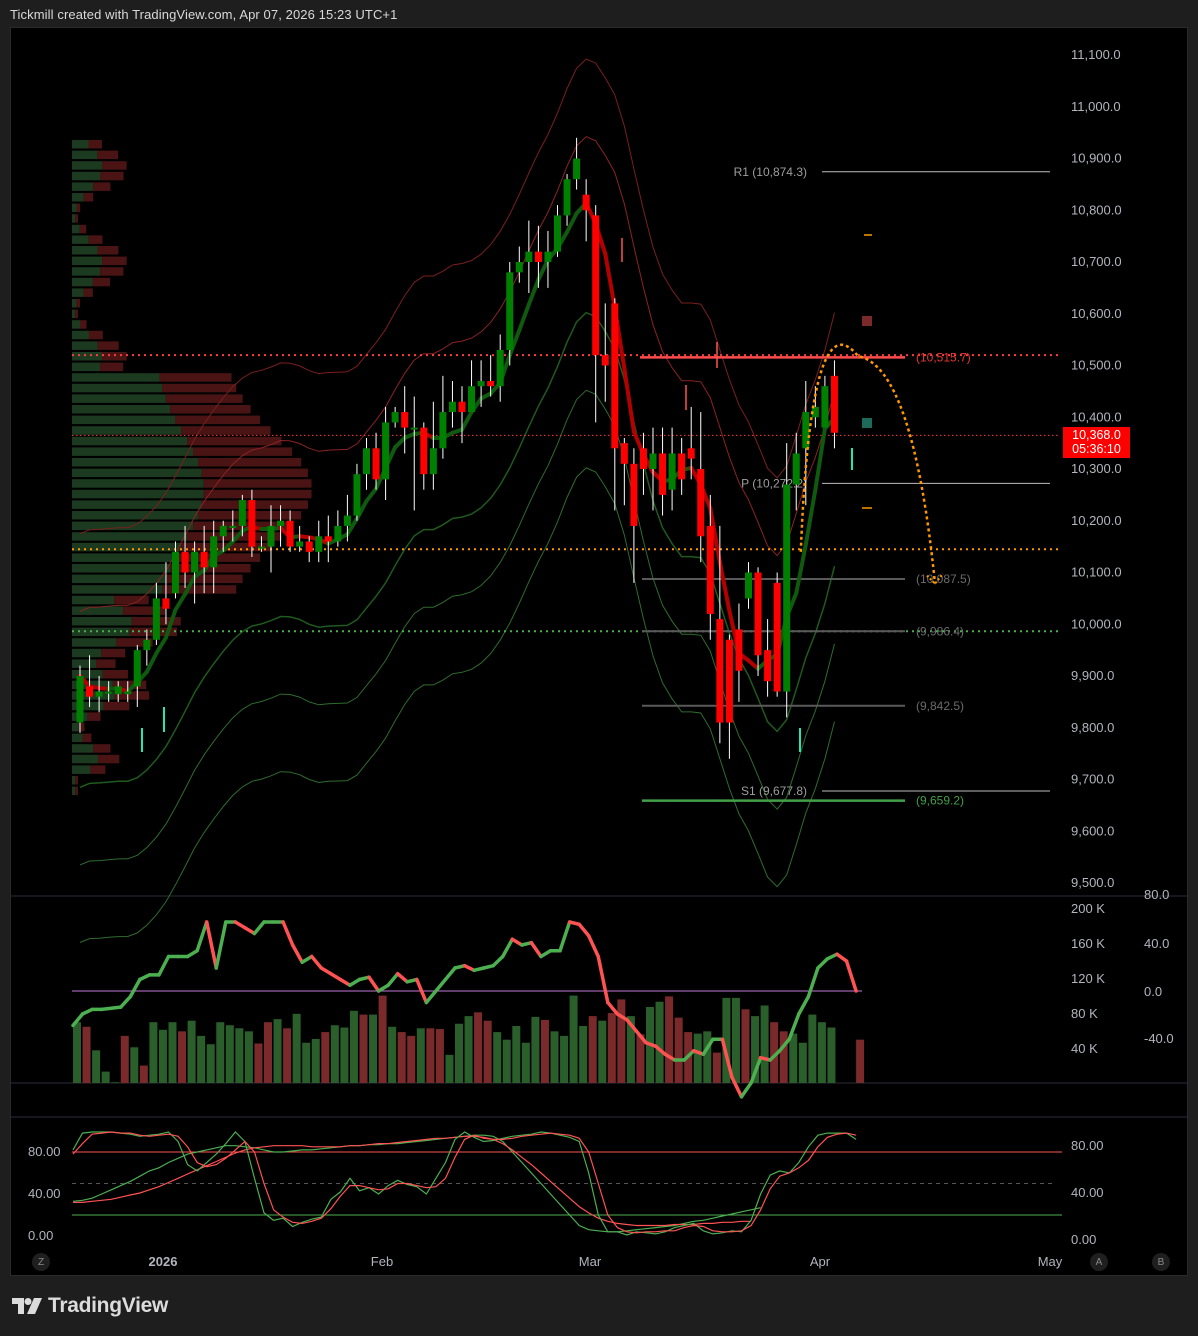 This screenshot has height=1336, width=1198. What do you see at coordinates (940, 801) in the screenshot?
I see `level-label: (9,659.2)` at bounding box center [940, 801].